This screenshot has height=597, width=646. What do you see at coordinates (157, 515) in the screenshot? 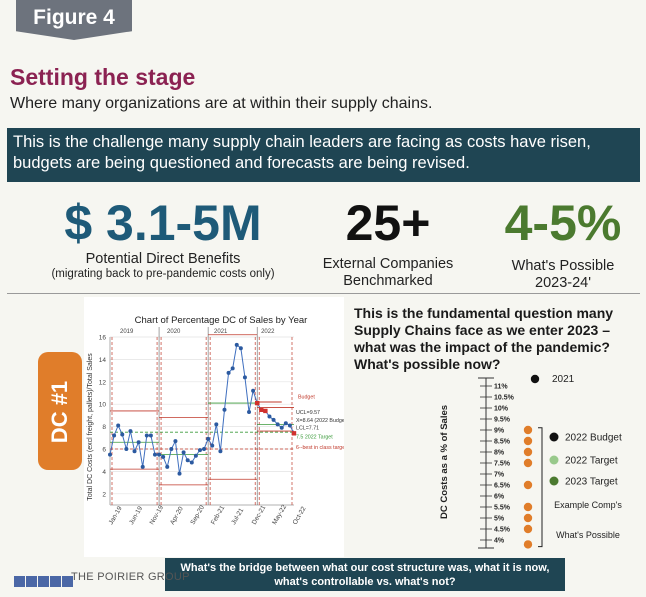
I see `chart-xtick-label: Nov-19` at bounding box center [157, 515].